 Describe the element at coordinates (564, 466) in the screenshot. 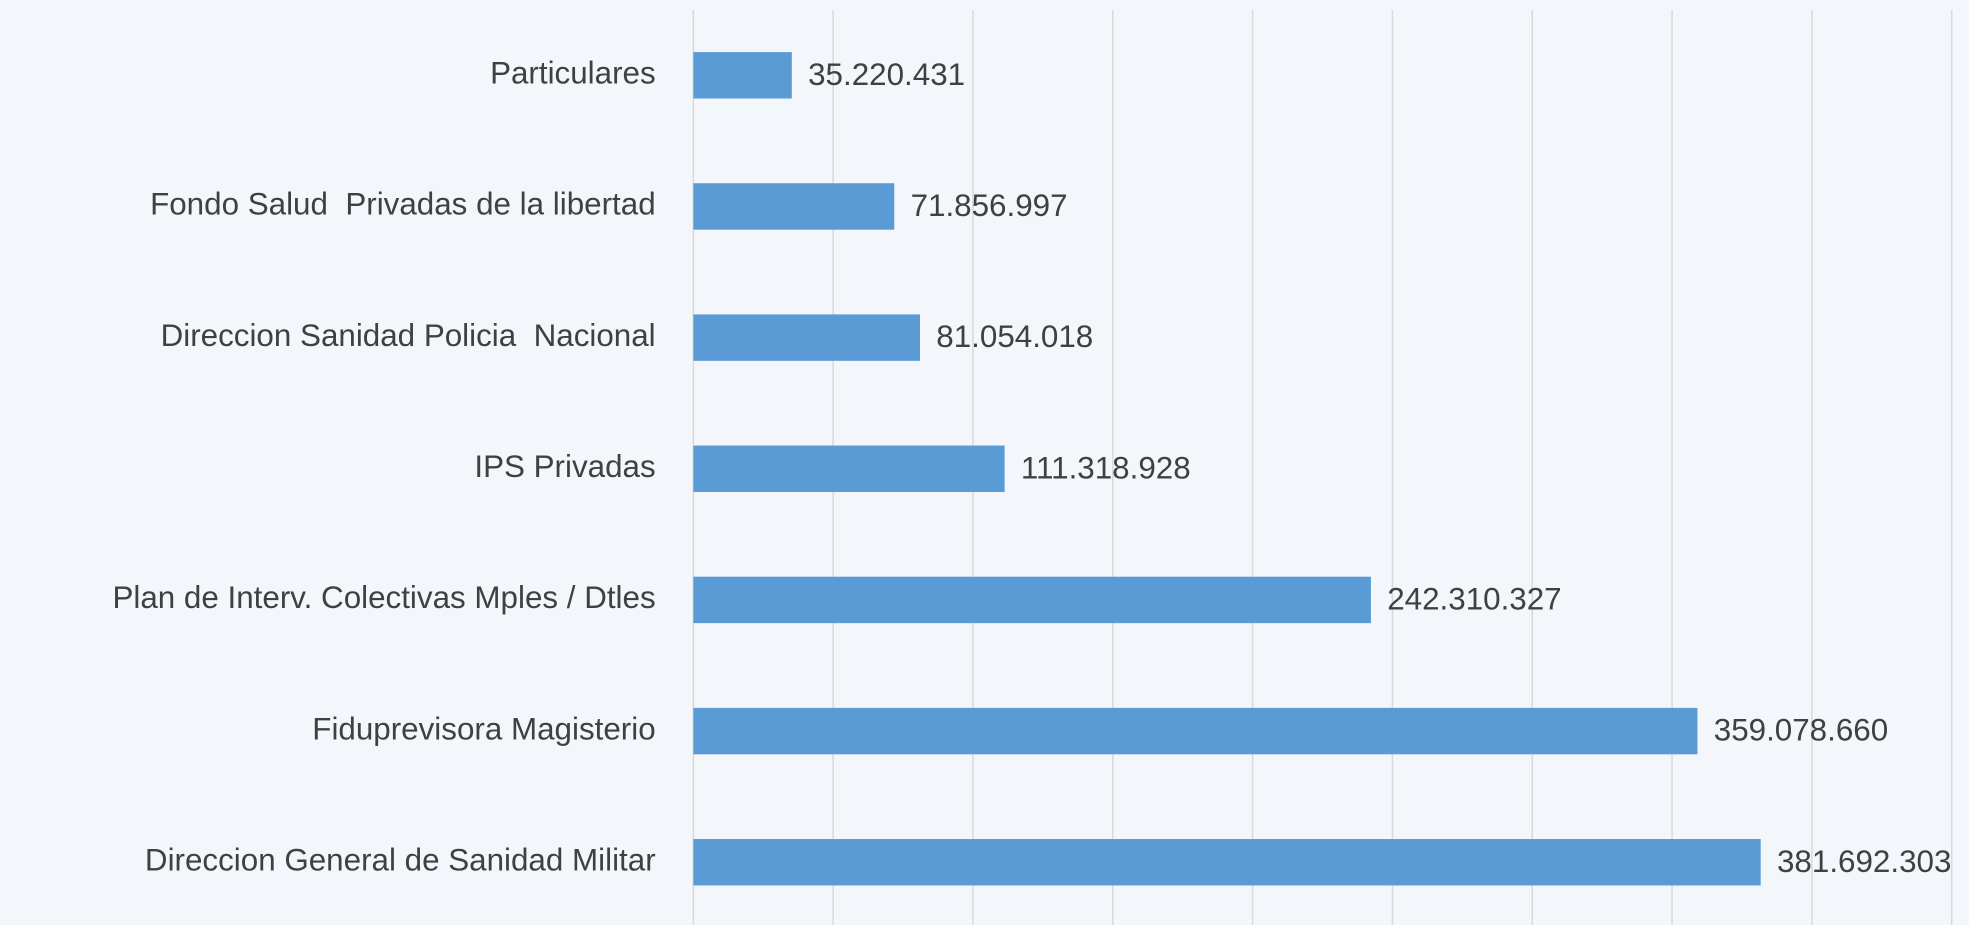

I see `category-label: IPS Privadas` at that location.